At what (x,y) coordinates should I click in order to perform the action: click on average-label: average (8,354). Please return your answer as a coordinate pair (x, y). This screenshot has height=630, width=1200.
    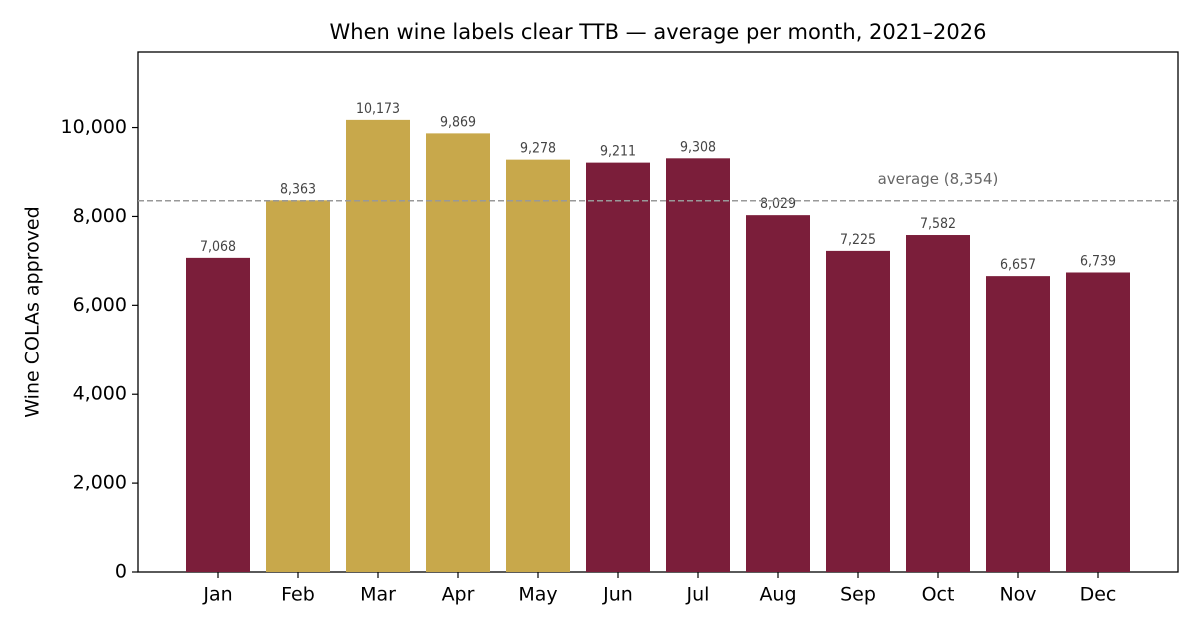
    Looking at the image, I should click on (938, 179).